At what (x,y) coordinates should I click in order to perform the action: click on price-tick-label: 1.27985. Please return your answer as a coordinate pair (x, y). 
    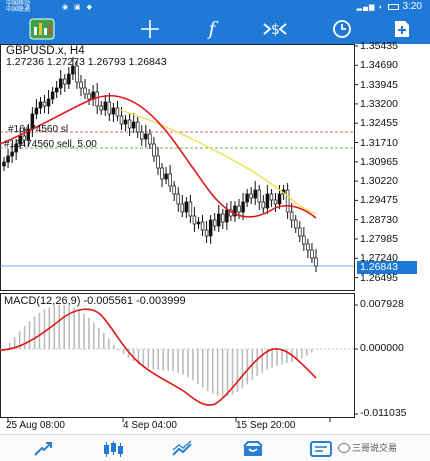
    Looking at the image, I should click on (379, 239).